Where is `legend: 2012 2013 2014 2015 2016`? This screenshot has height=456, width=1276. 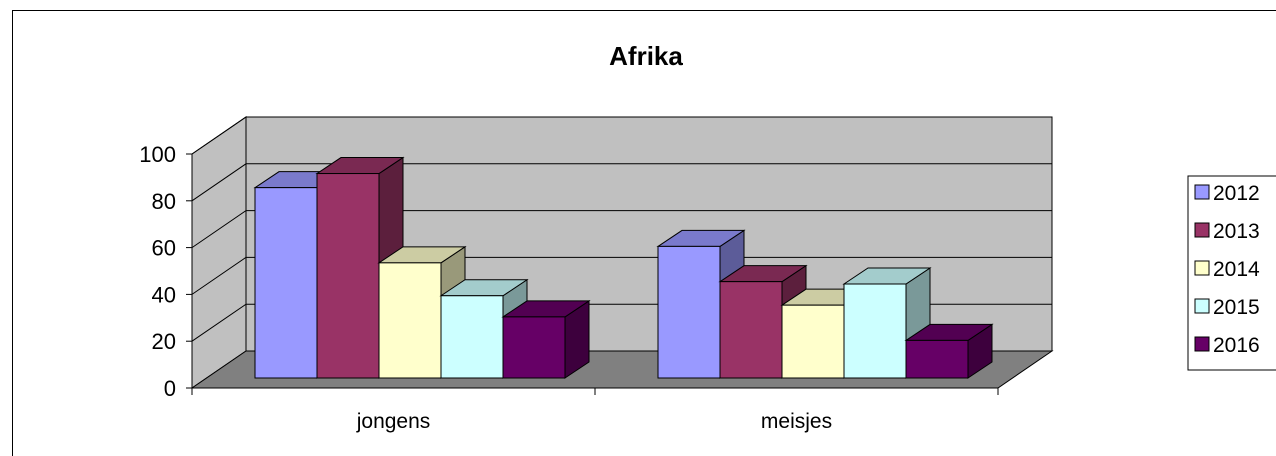
legend: 2012 2013 2014 2015 2016 is located at coordinates (1227, 269).